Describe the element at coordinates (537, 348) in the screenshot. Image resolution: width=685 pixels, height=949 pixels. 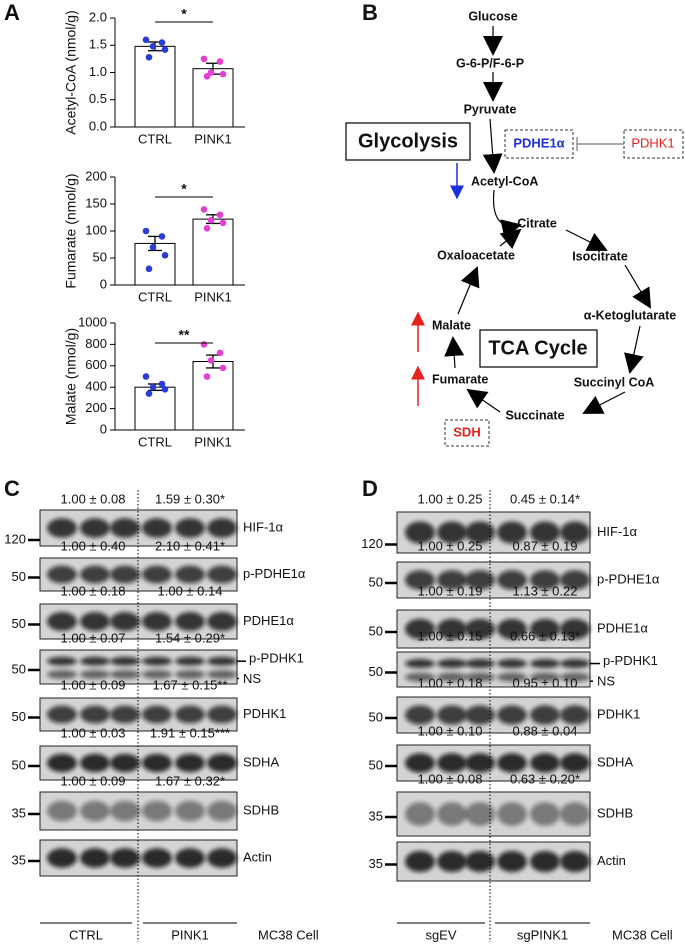
I see `cycle-label: TCA Cycle` at that location.